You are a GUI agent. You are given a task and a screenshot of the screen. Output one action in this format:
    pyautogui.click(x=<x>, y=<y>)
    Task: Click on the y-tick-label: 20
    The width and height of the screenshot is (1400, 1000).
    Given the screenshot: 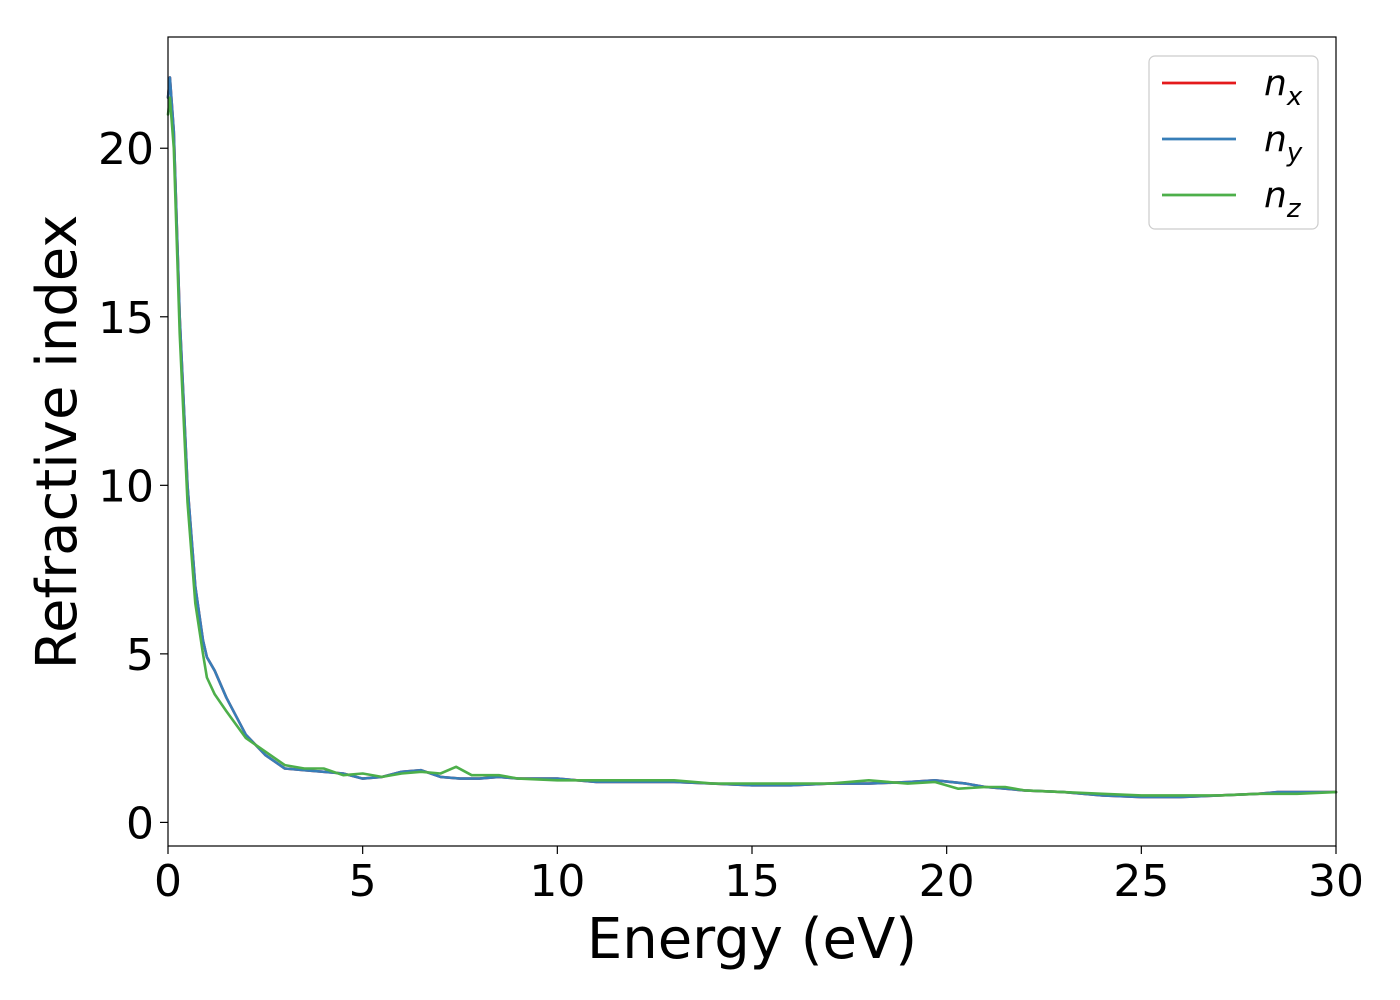 What is the action you would take?
    pyautogui.click(x=126, y=149)
    